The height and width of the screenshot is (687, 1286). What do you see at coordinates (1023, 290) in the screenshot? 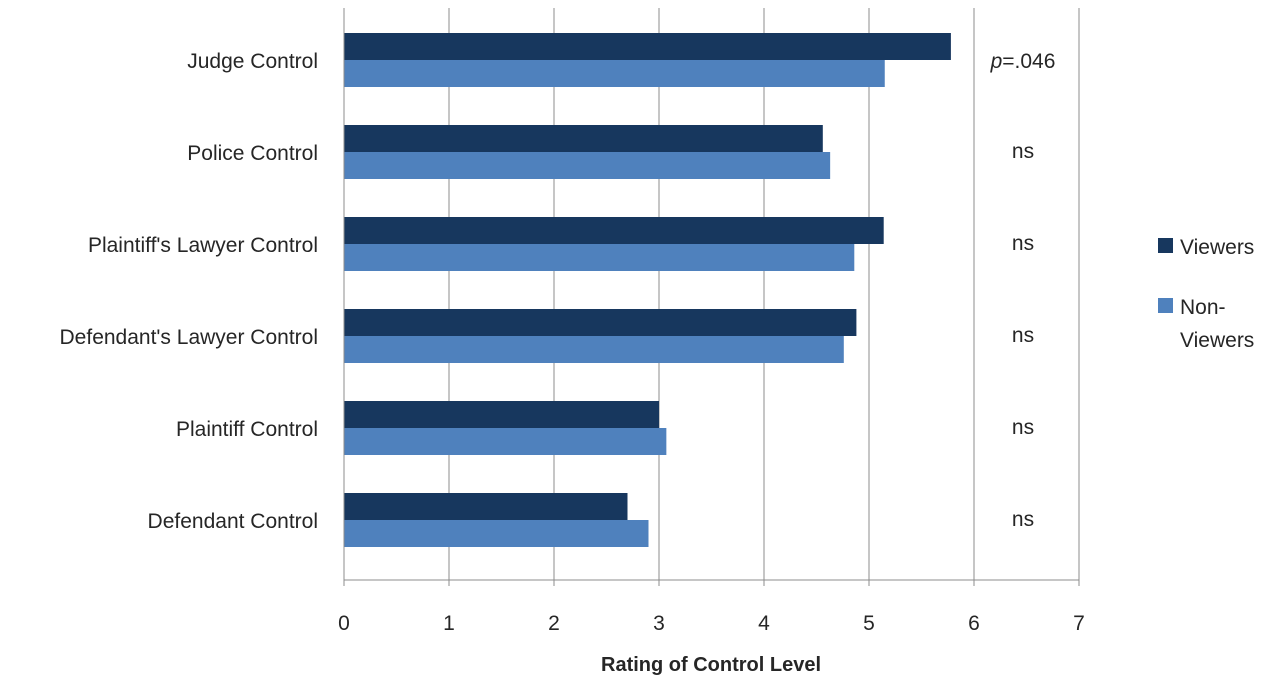
I see `significance-annotations: p=.046 ns ns ns ns ns` at bounding box center [1023, 290].